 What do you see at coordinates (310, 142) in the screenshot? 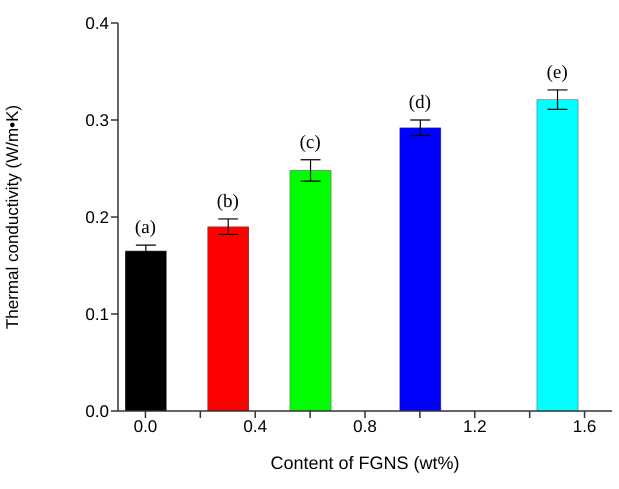
I see `annotation: (c)` at bounding box center [310, 142].